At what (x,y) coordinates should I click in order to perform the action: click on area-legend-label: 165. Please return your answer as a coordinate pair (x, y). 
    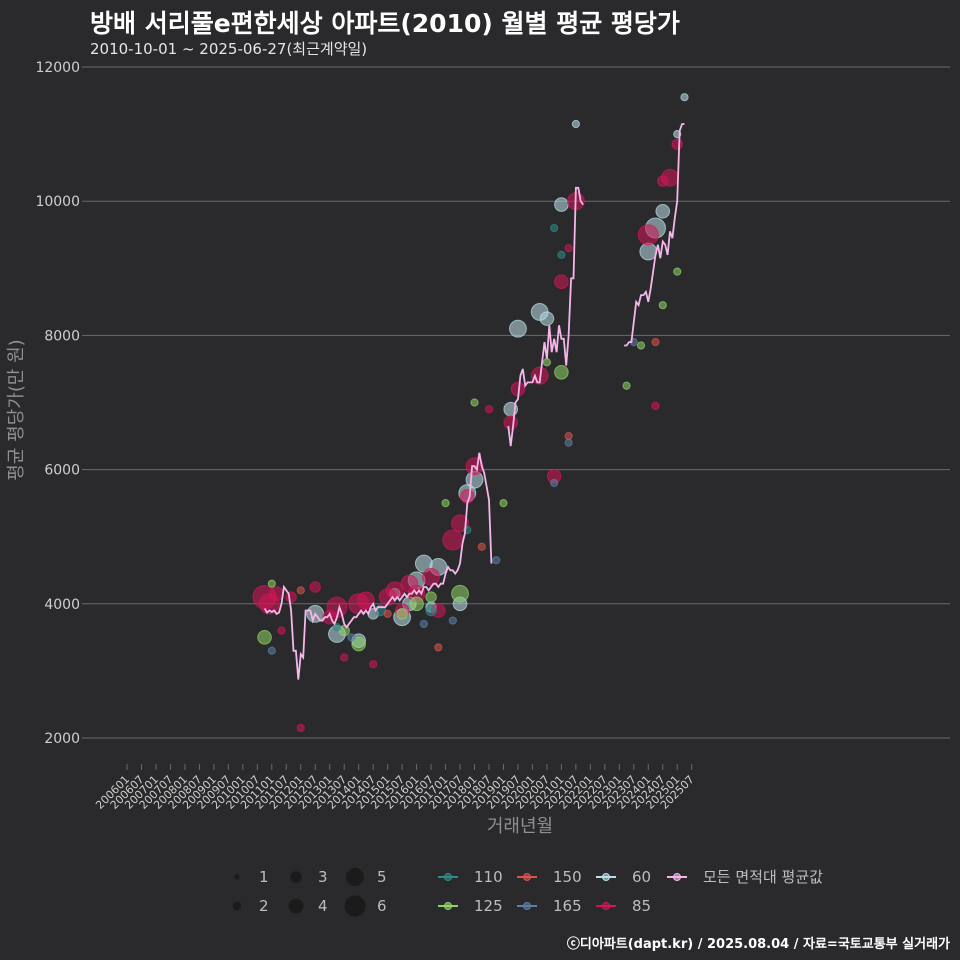
    Looking at the image, I should click on (567, 906).